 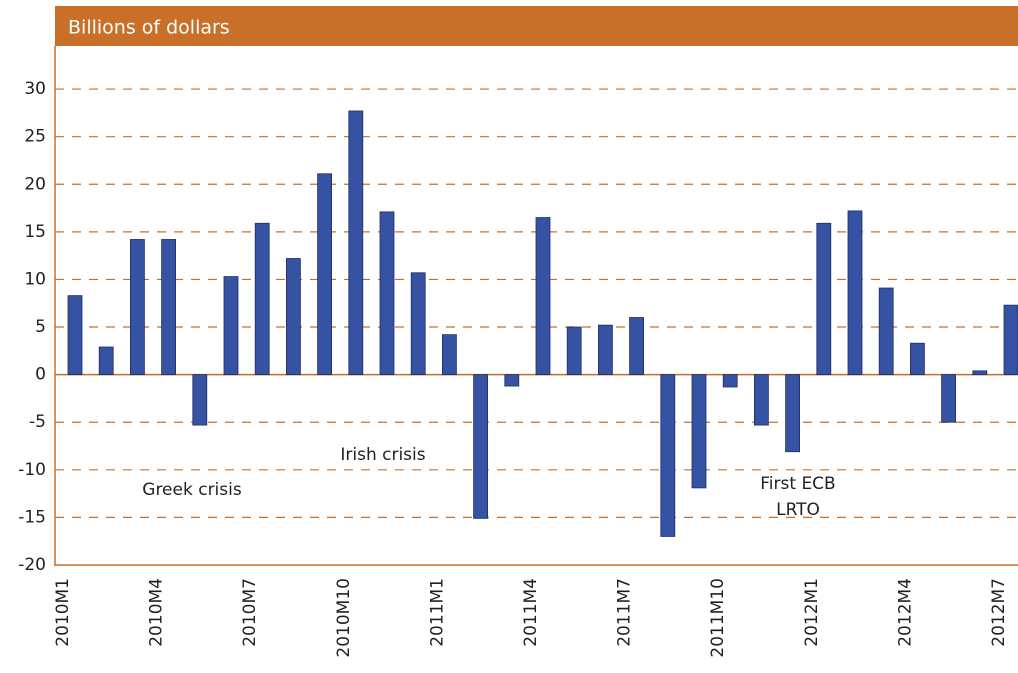 What do you see at coordinates (149, 28) in the screenshot?
I see `chart-title: Billions of dollars` at bounding box center [149, 28].